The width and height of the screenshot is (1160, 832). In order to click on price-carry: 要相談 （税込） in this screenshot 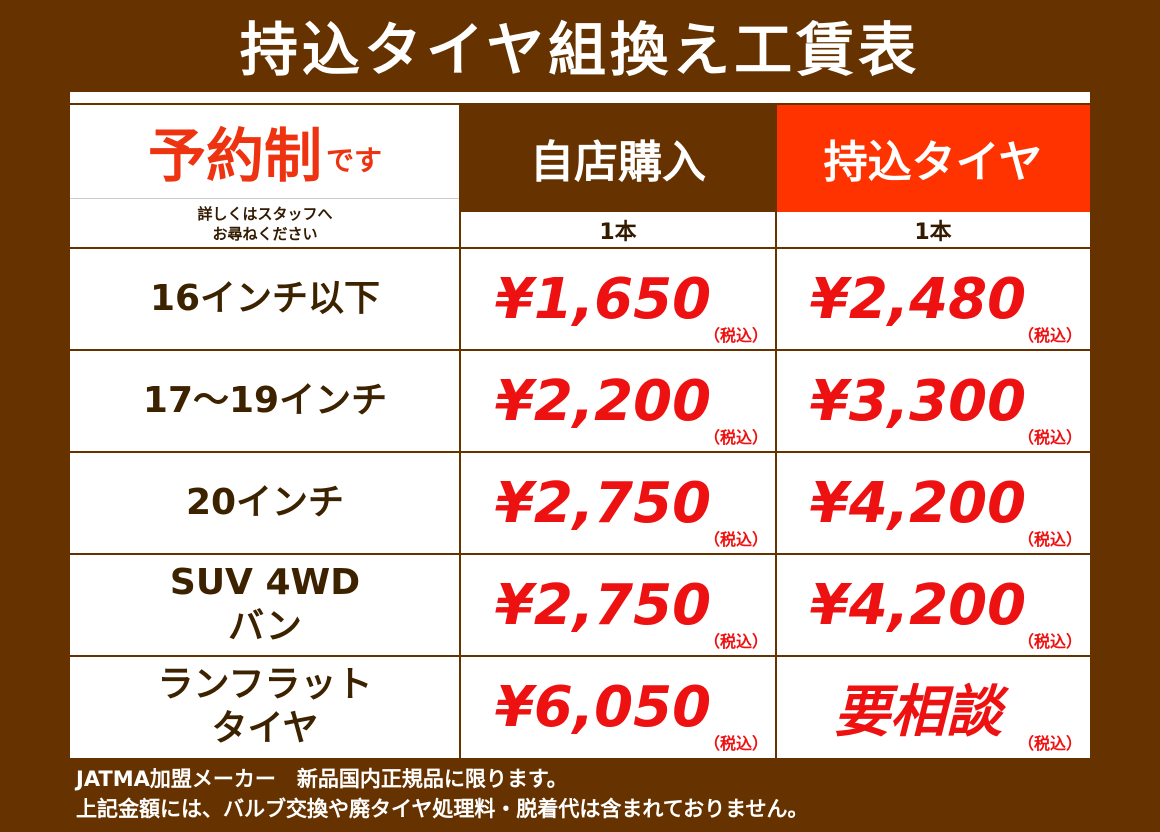, I will do `click(933, 707)`.